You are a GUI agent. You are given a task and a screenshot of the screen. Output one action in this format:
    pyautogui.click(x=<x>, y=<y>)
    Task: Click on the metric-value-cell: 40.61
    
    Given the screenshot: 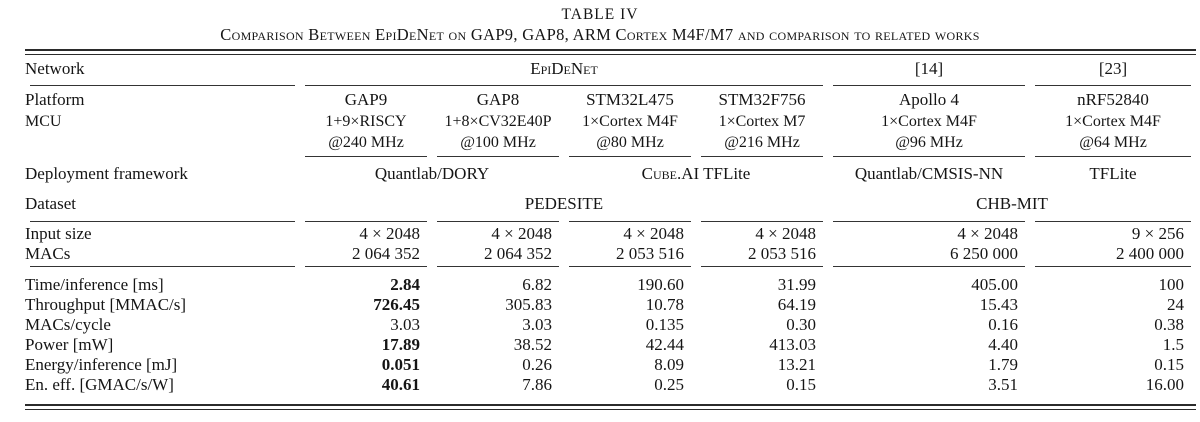 What is the action you would take?
    pyautogui.click(x=400, y=384)
    